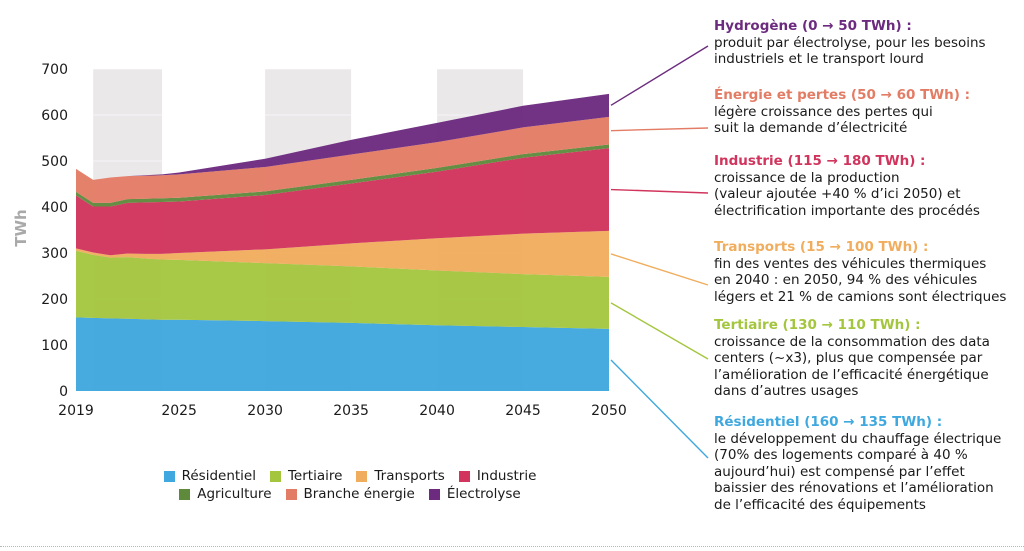 Image resolution: width=1024 pixels, height=551 pixels. Describe the element at coordinates (523, 411) in the screenshot. I see `x-tick-label: 2045` at that location.